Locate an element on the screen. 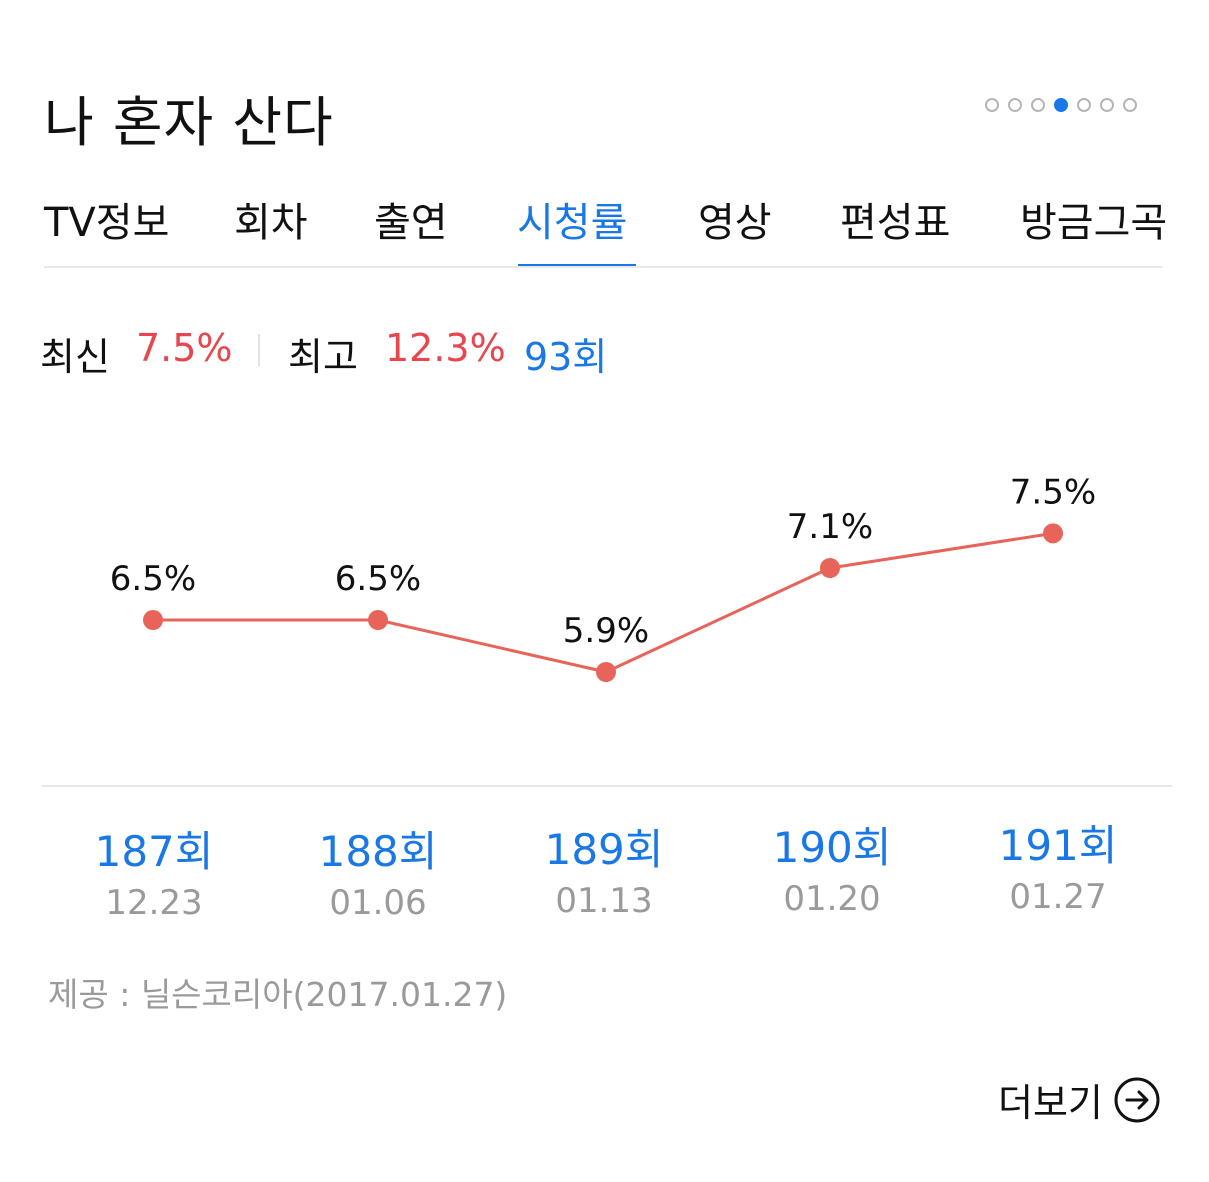 Image resolution: width=1209 pixels, height=1182 pixels. episode-number: 187회 is located at coordinates (154, 851).